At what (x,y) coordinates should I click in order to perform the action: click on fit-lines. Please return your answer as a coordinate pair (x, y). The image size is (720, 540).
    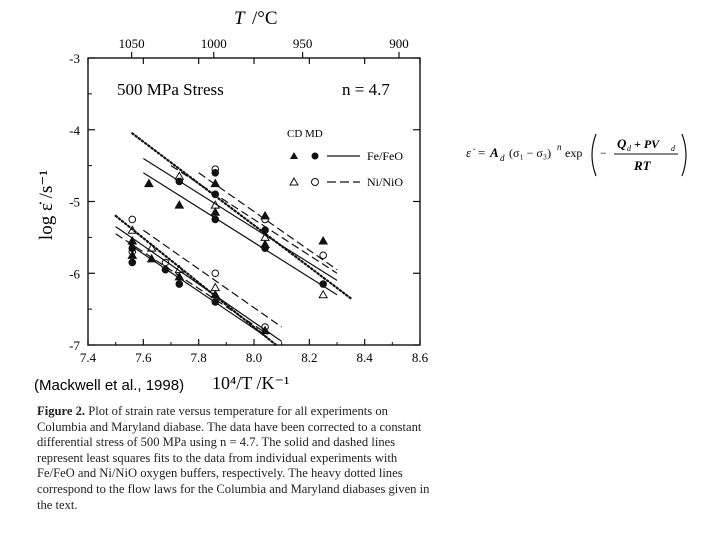
    Looking at the image, I should click on (233, 239).